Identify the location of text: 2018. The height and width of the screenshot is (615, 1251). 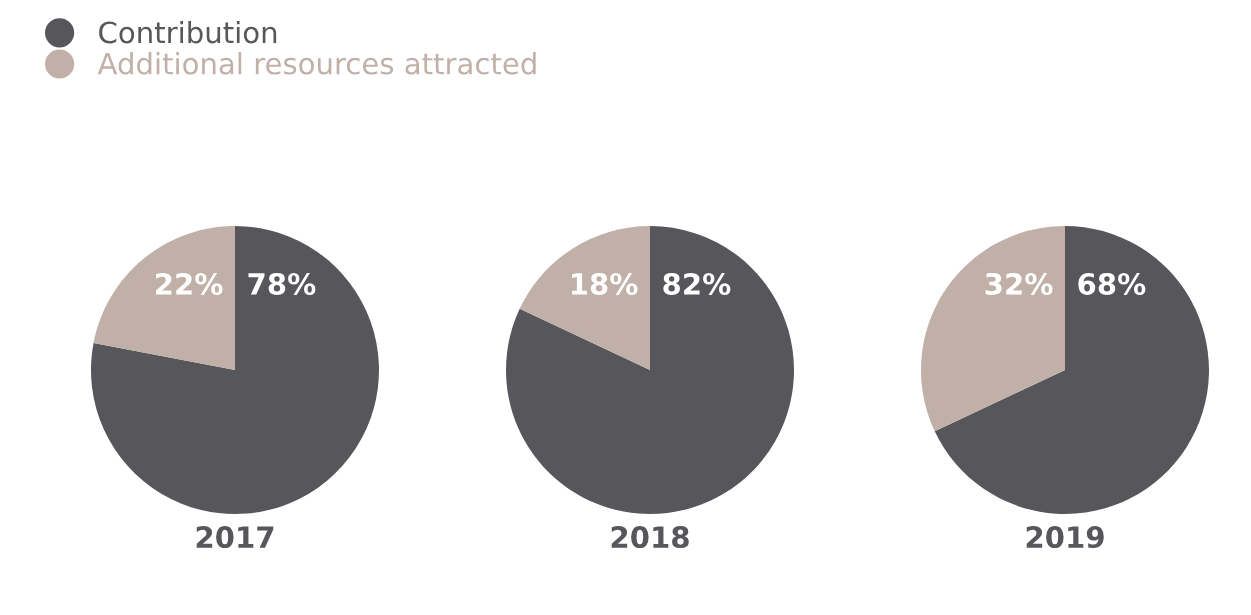
(650, 537).